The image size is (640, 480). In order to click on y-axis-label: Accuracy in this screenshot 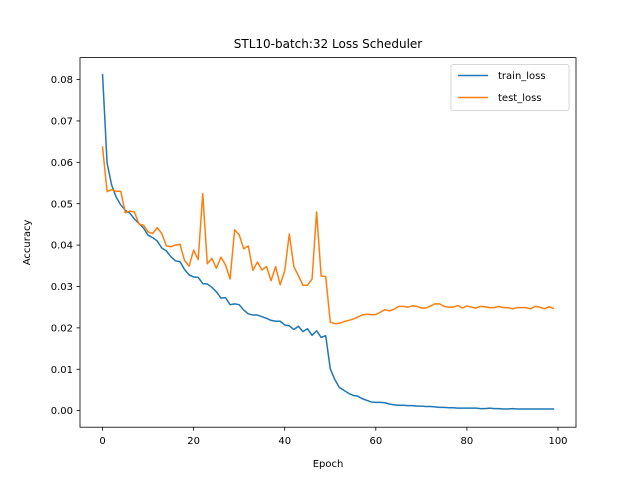, I will do `click(27, 242)`.